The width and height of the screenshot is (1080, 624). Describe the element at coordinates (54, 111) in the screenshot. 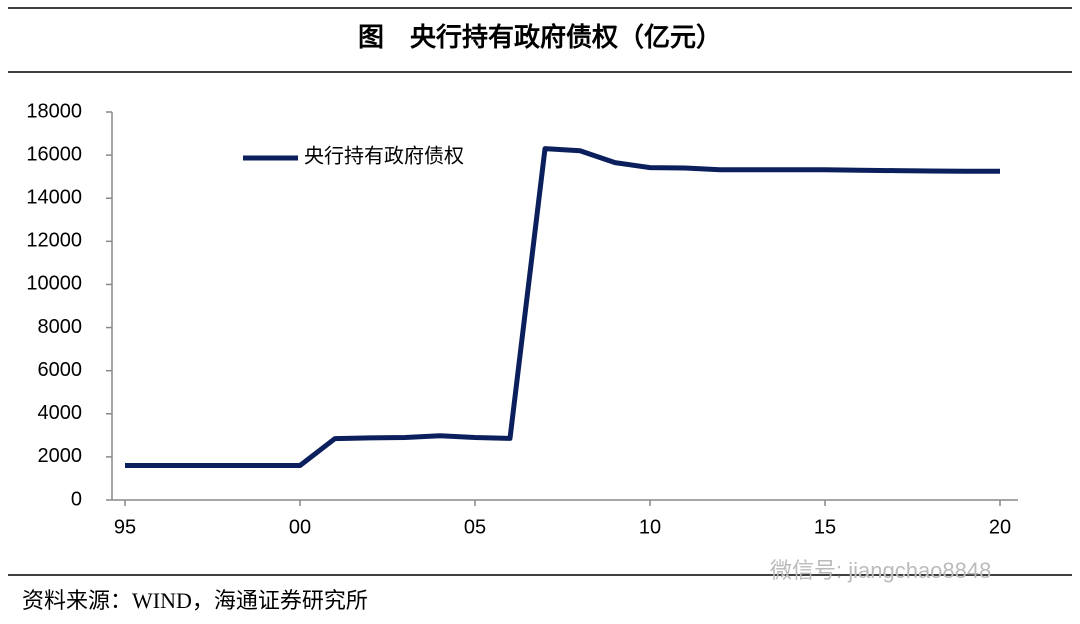

I see `y-tick-label: 18000` at that location.